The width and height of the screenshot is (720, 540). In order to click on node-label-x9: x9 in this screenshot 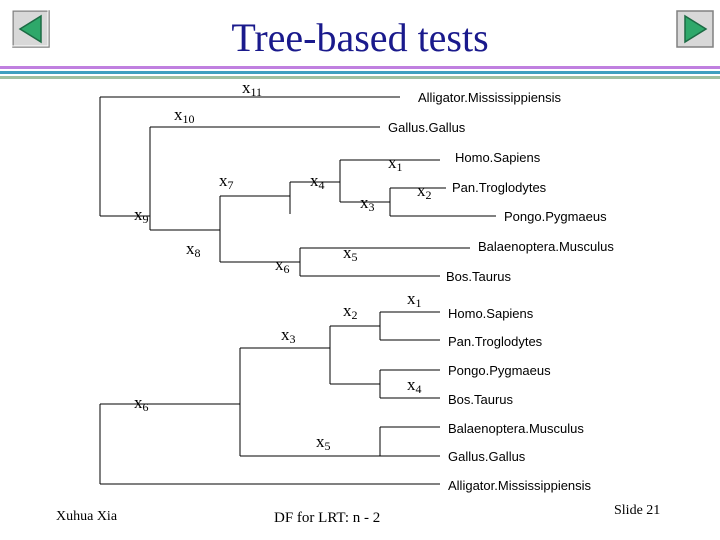, I will do `click(141, 215)`.